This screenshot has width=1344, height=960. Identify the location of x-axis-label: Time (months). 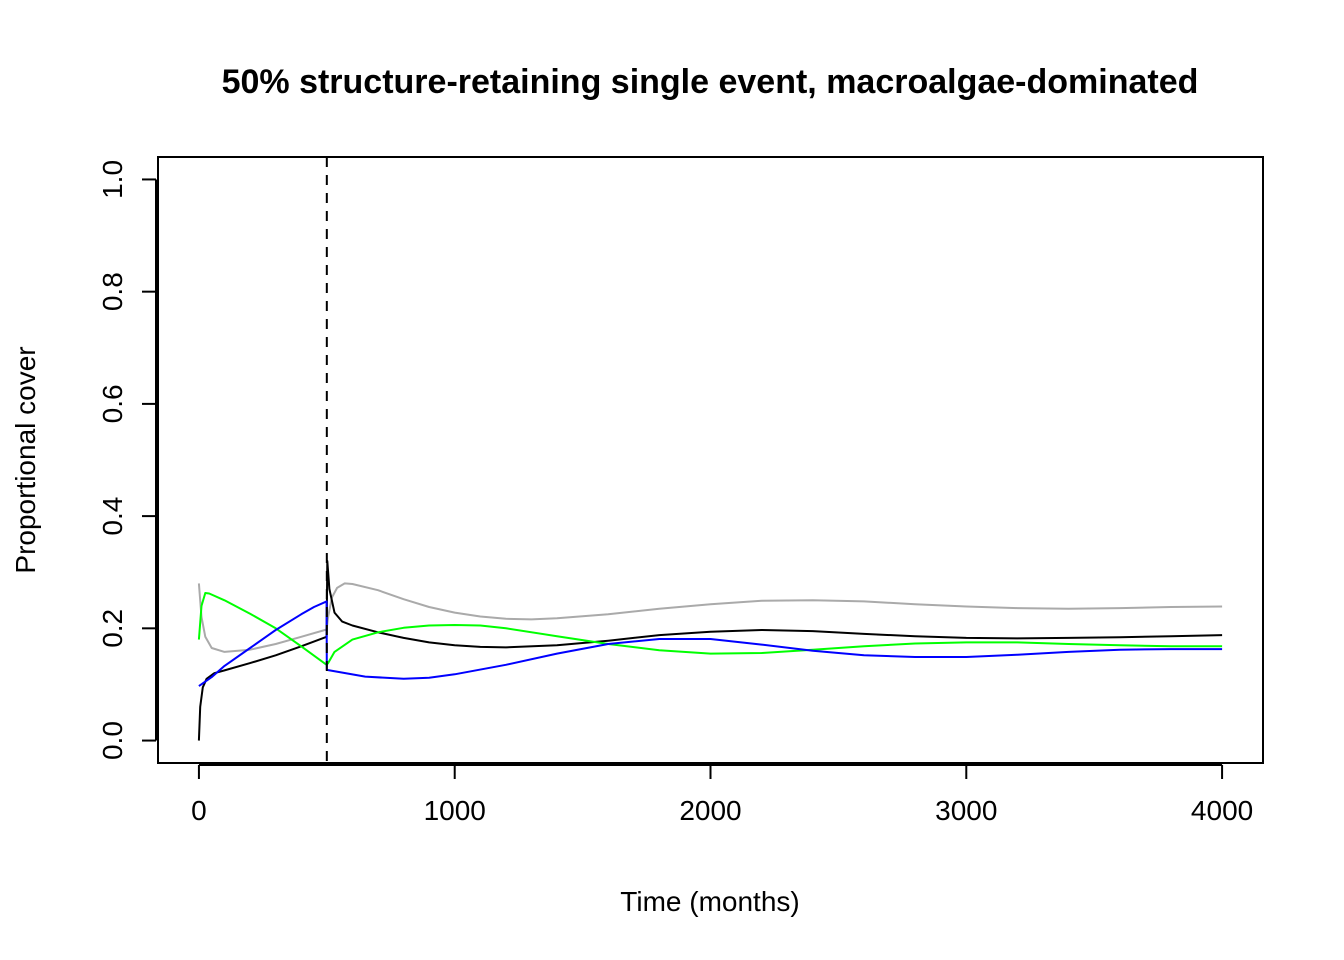
(709, 901).